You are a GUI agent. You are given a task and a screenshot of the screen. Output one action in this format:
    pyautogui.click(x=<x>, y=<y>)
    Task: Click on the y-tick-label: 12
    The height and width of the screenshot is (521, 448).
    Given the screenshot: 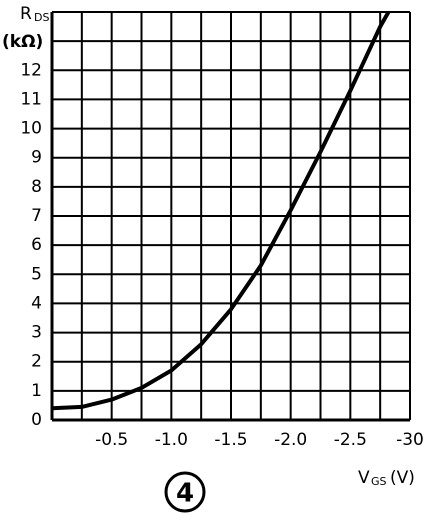 What is the action you would take?
    pyautogui.click(x=31, y=70)
    